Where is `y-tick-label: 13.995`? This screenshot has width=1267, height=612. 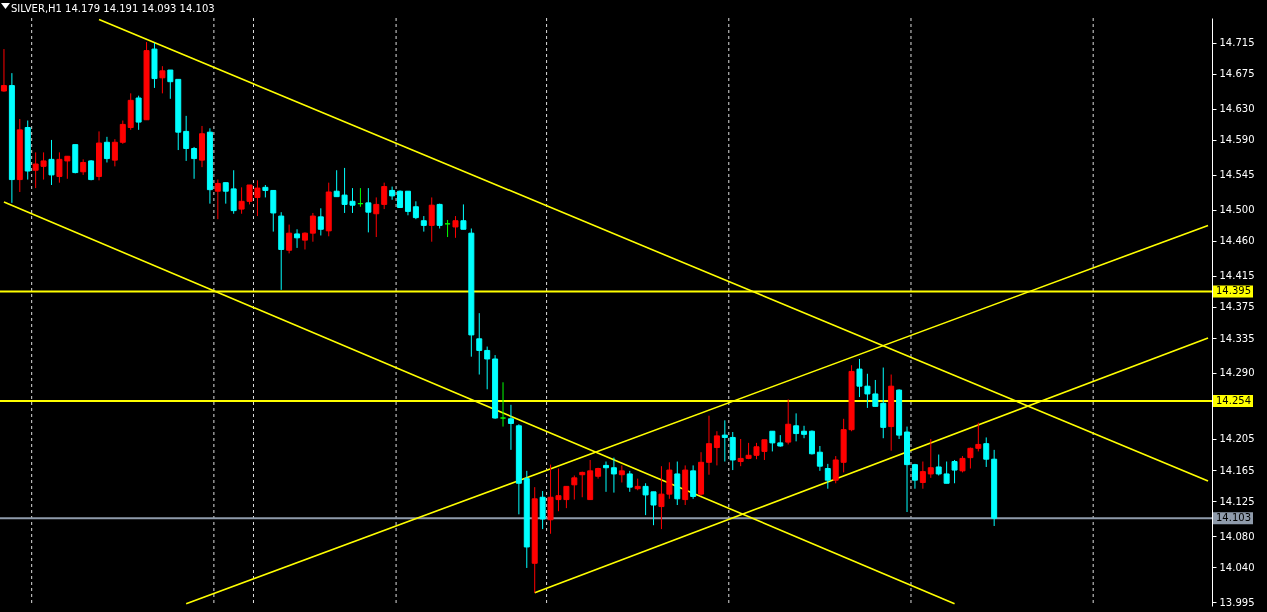
y-tick-label: 13.995 is located at coordinates (1237, 602).